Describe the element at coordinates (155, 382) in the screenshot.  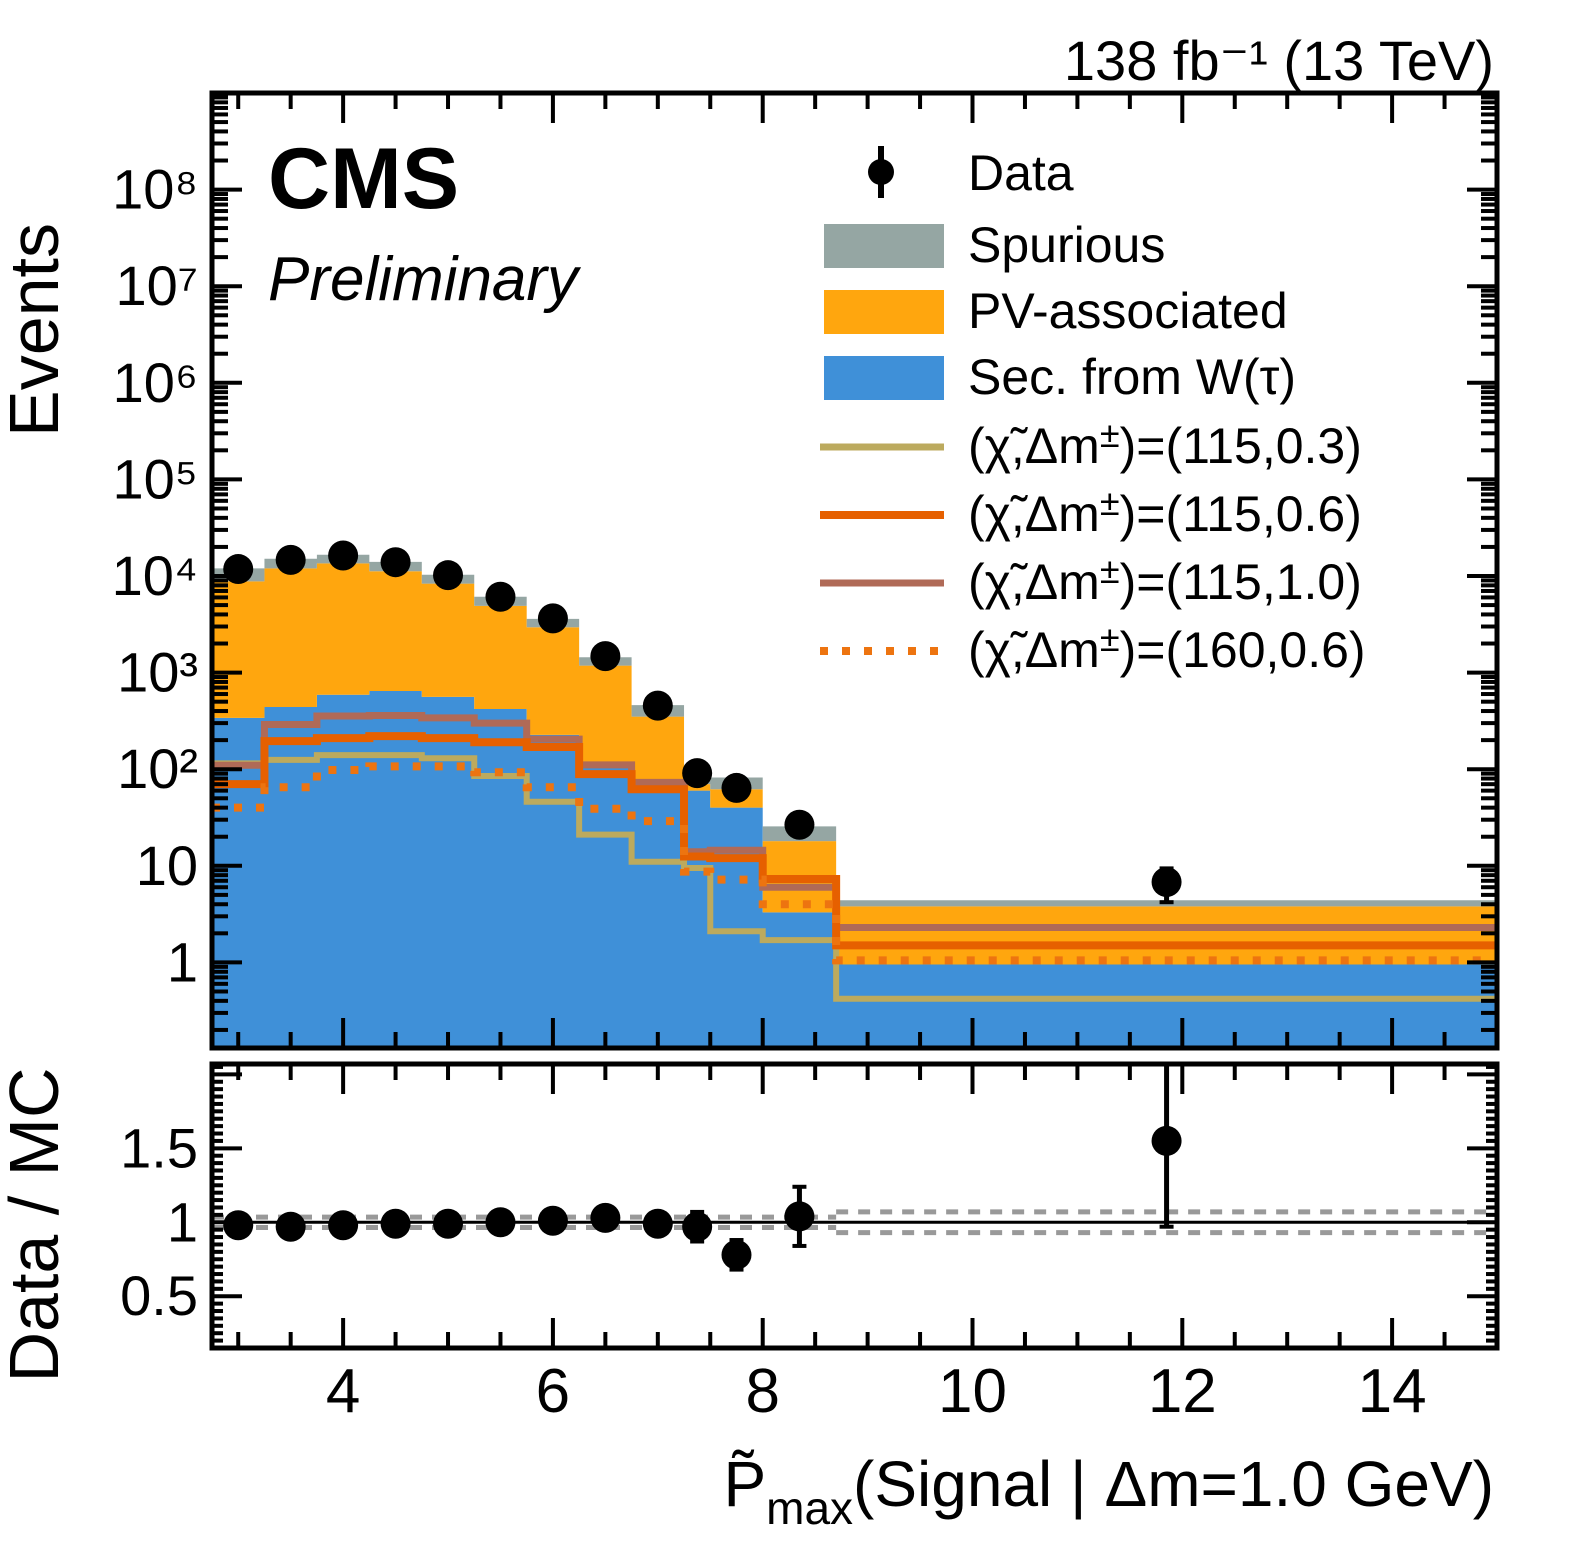
I see `main-y-tick-label: 10⁶` at that location.